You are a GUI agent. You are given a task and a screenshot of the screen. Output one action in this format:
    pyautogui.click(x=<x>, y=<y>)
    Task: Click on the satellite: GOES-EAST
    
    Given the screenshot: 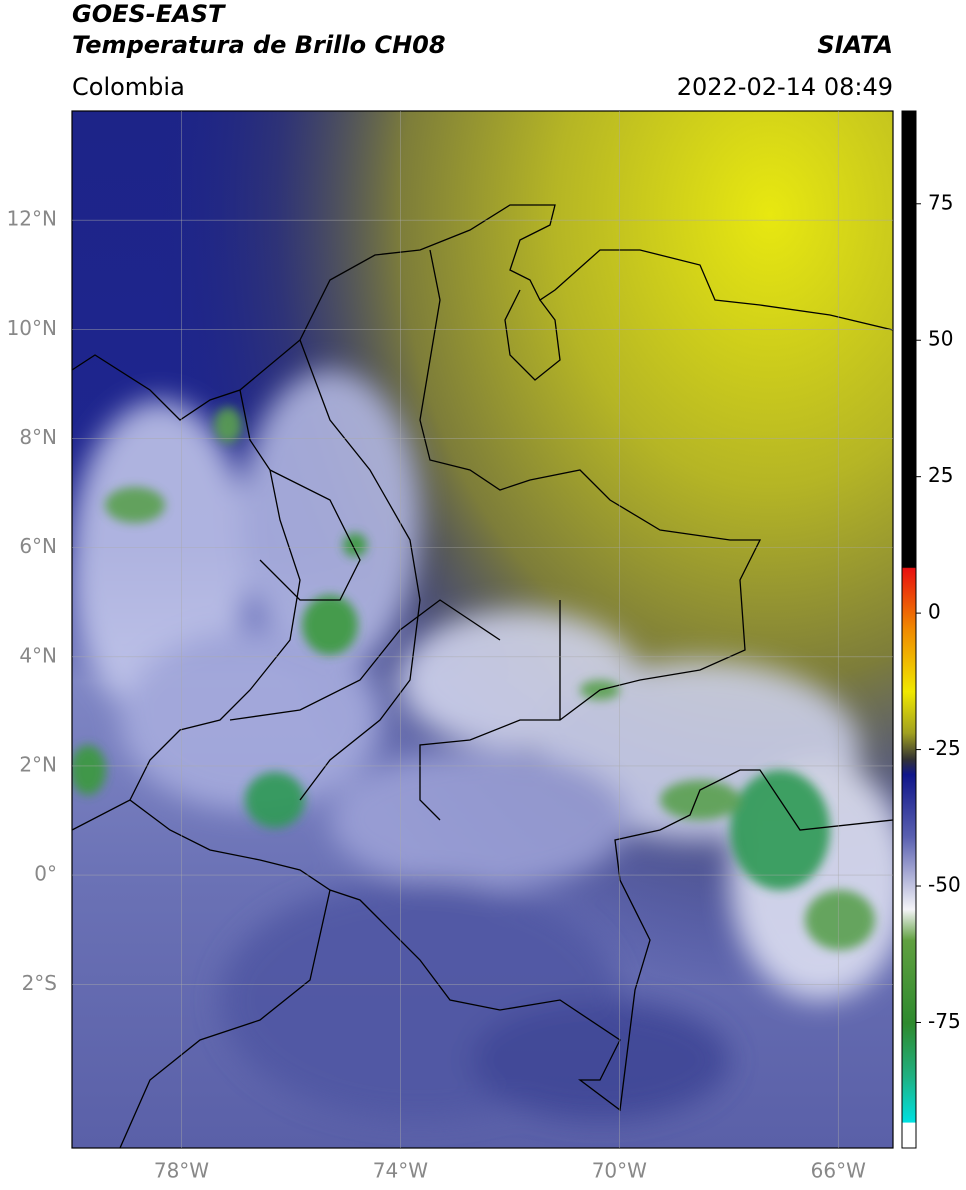 What is the action you would take?
    pyautogui.click(x=149, y=14)
    